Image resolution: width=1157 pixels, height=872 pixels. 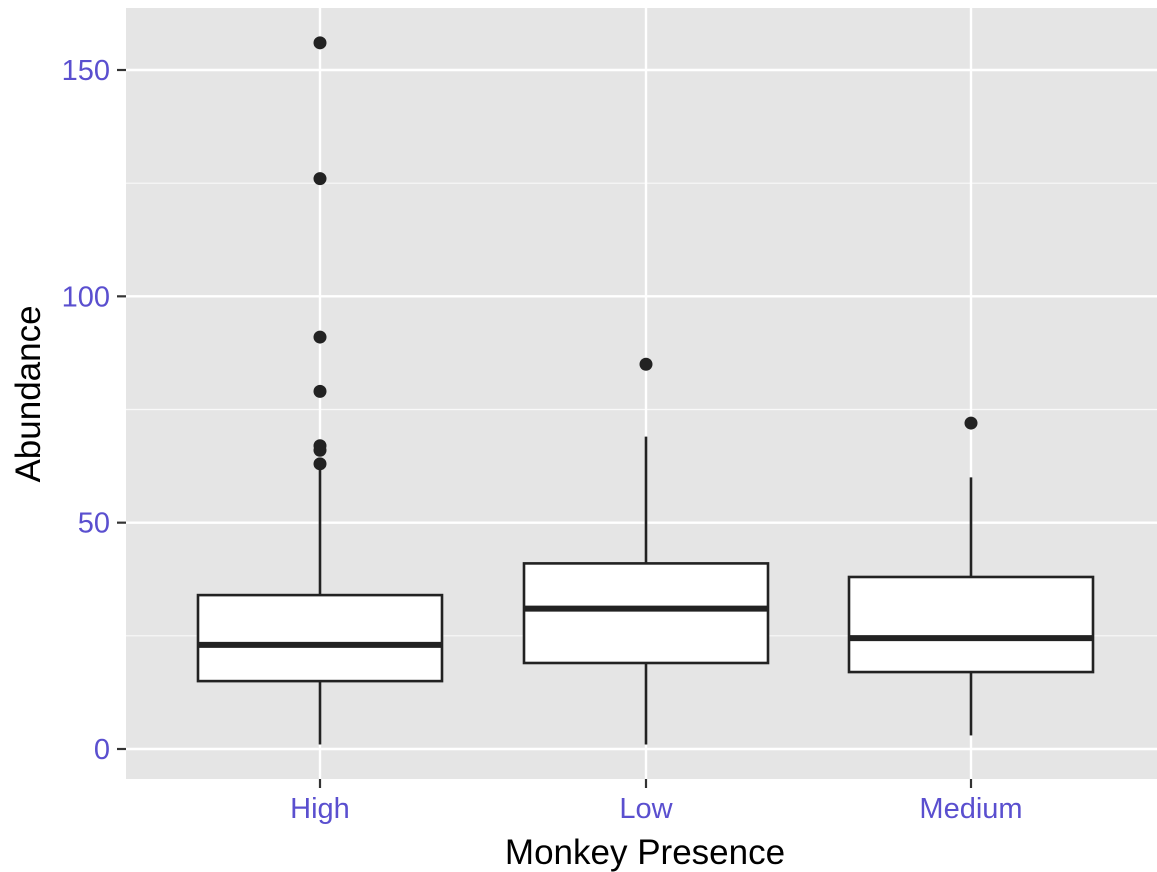 I want to click on y-tick-label: 100, so click(x=86, y=297).